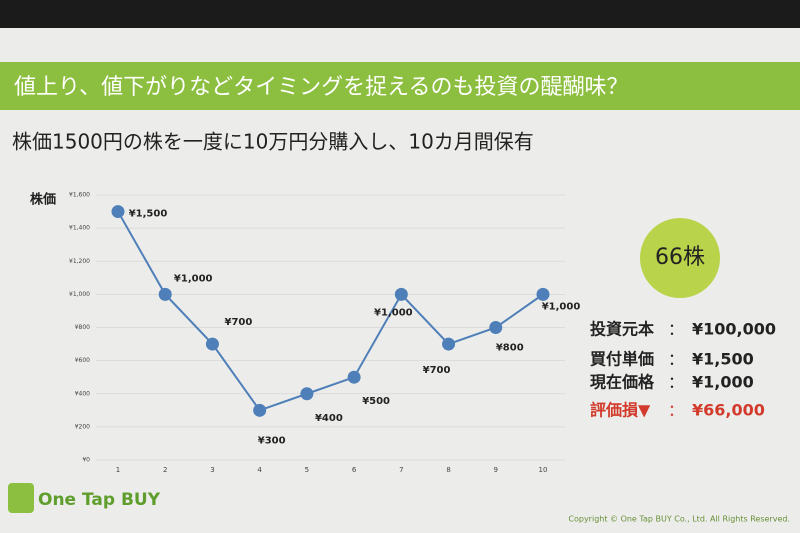 The image size is (800, 533). Describe the element at coordinates (21, 498) in the screenshot. I see `logo-icon` at that location.